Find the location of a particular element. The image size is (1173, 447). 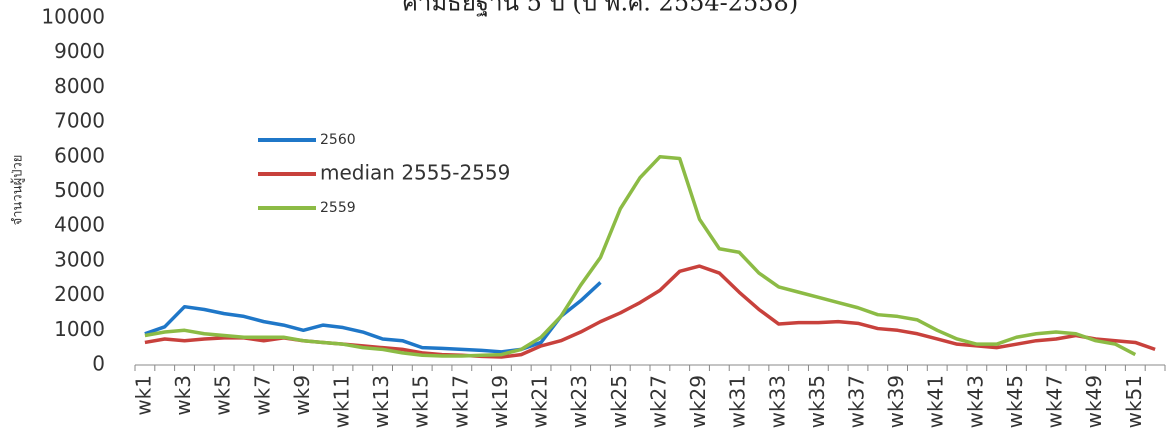

x-tick-label: wk37 is located at coordinates (856, 401).